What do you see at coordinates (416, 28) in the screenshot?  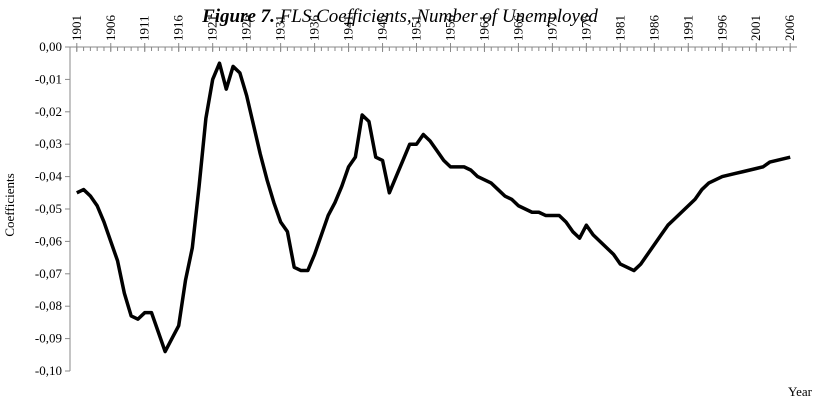 I see `x-tick-label: 1951` at bounding box center [416, 28].